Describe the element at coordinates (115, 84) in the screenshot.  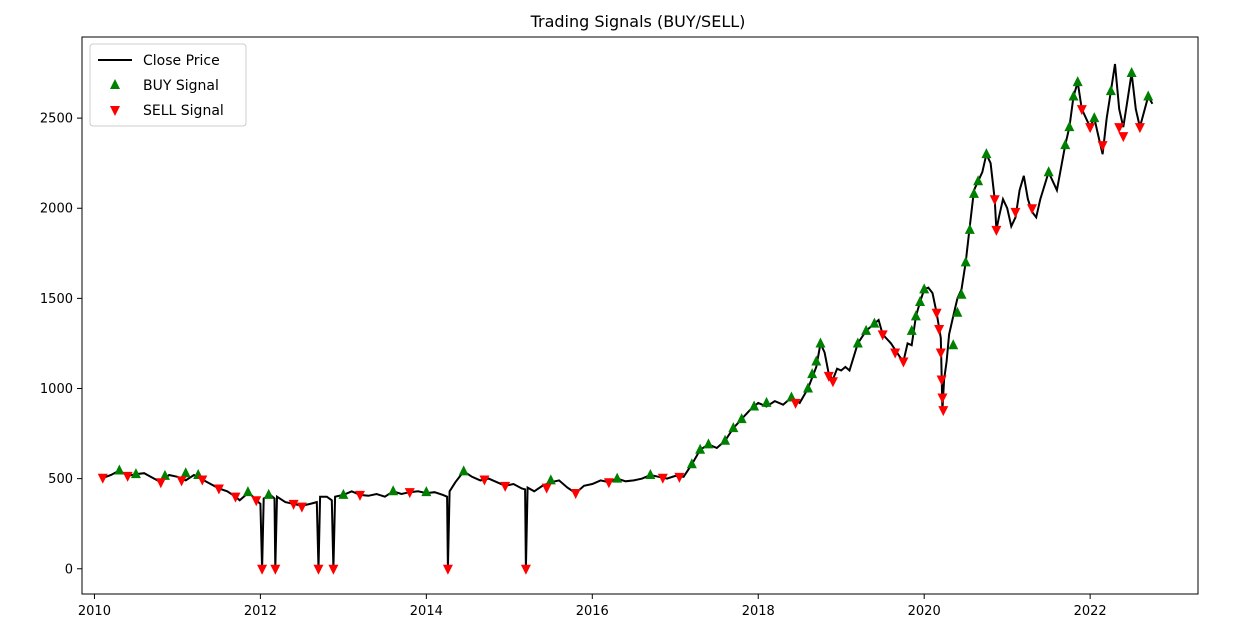
I see `legend-buy-signal-swatch` at that location.